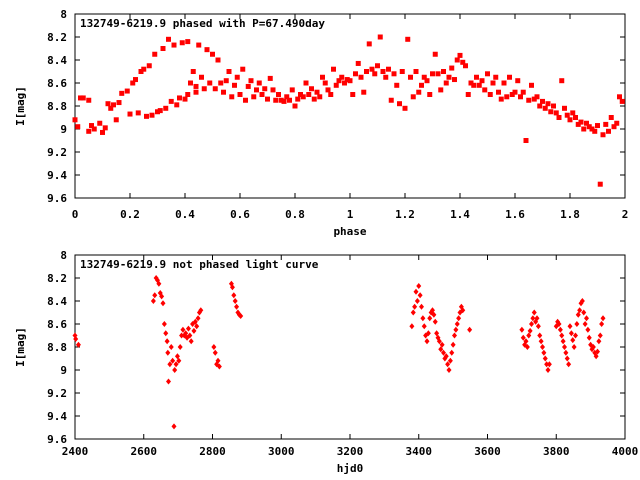 The height and width of the screenshot is (480, 640). Describe the element at coordinates (20, 106) in the screenshot. I see `y-axis-label: I[mag]` at that location.